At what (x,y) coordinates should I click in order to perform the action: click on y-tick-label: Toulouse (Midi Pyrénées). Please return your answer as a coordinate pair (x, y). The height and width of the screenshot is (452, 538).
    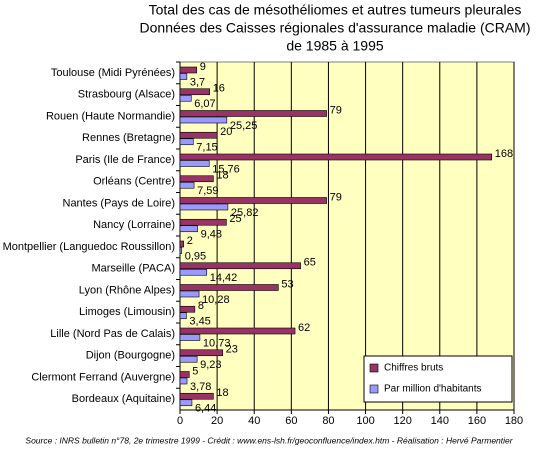
    Looking at the image, I should click on (113, 73).